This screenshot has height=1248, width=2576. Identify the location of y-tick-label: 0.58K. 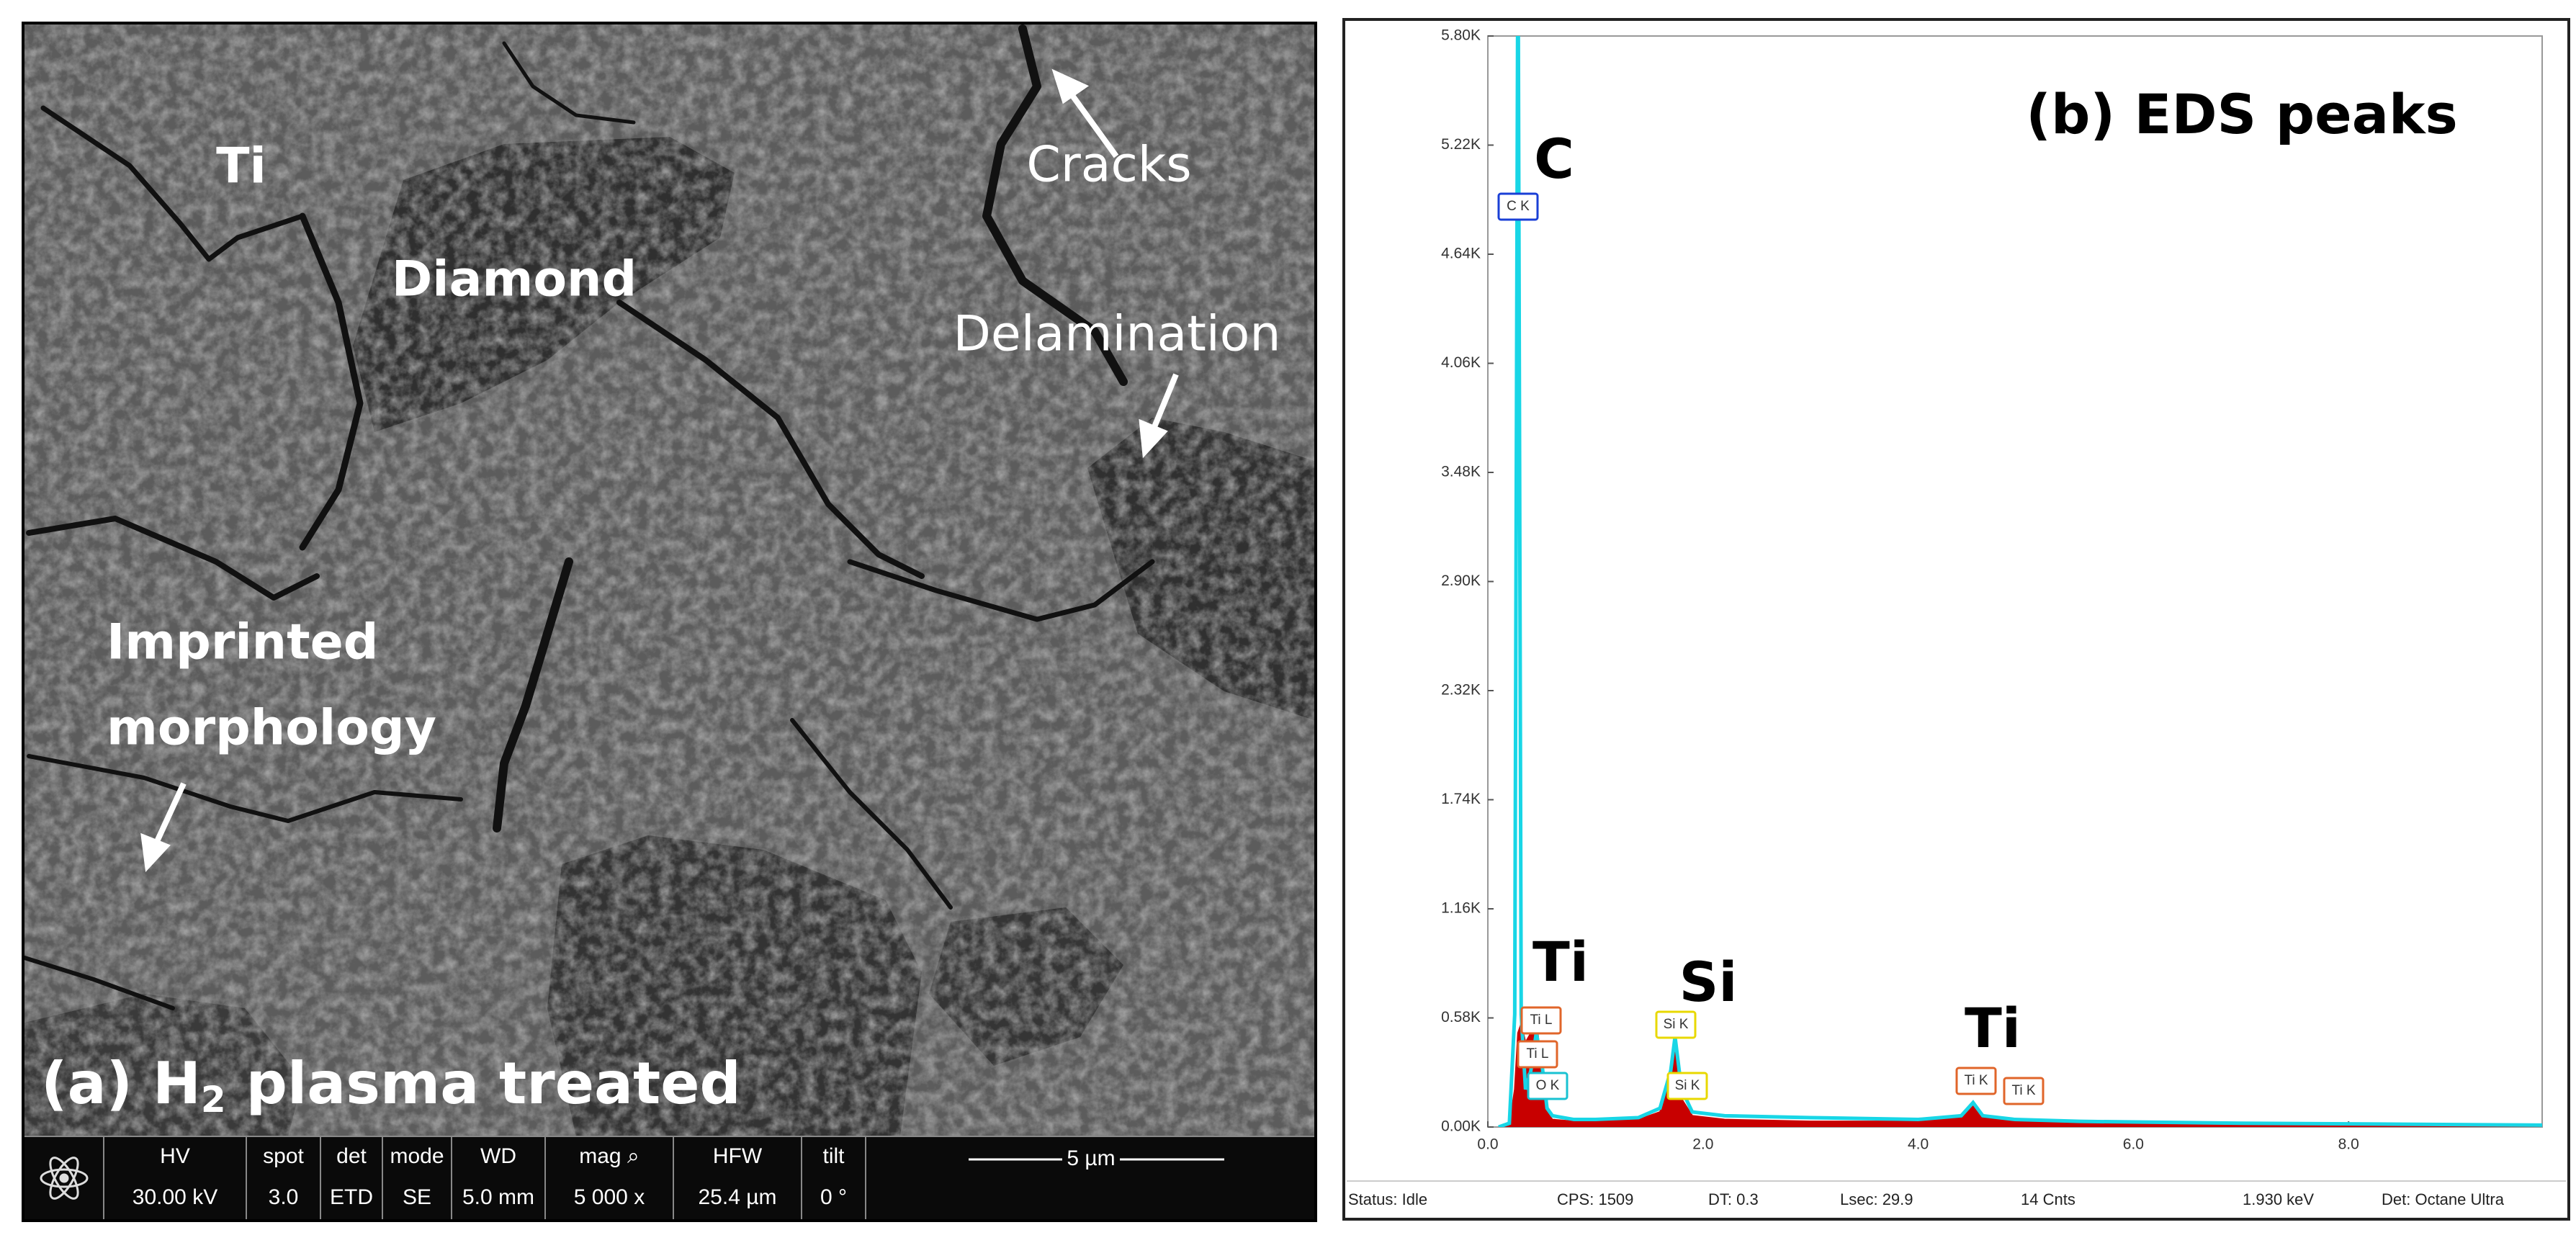
(1461, 1017).